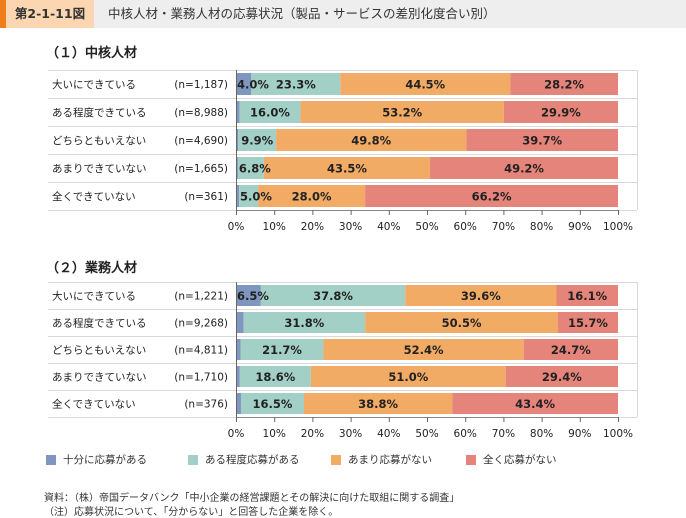 This screenshot has height=518, width=686. I want to click on chart-1-category-label: 大いにできている, so click(94, 84).